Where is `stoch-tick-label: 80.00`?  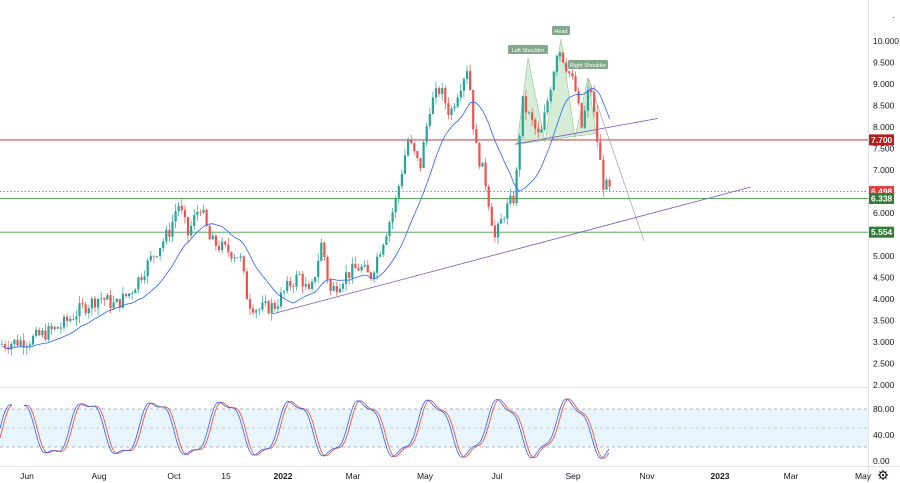
stoch-tick-label: 80.00 is located at coordinates (884, 409).